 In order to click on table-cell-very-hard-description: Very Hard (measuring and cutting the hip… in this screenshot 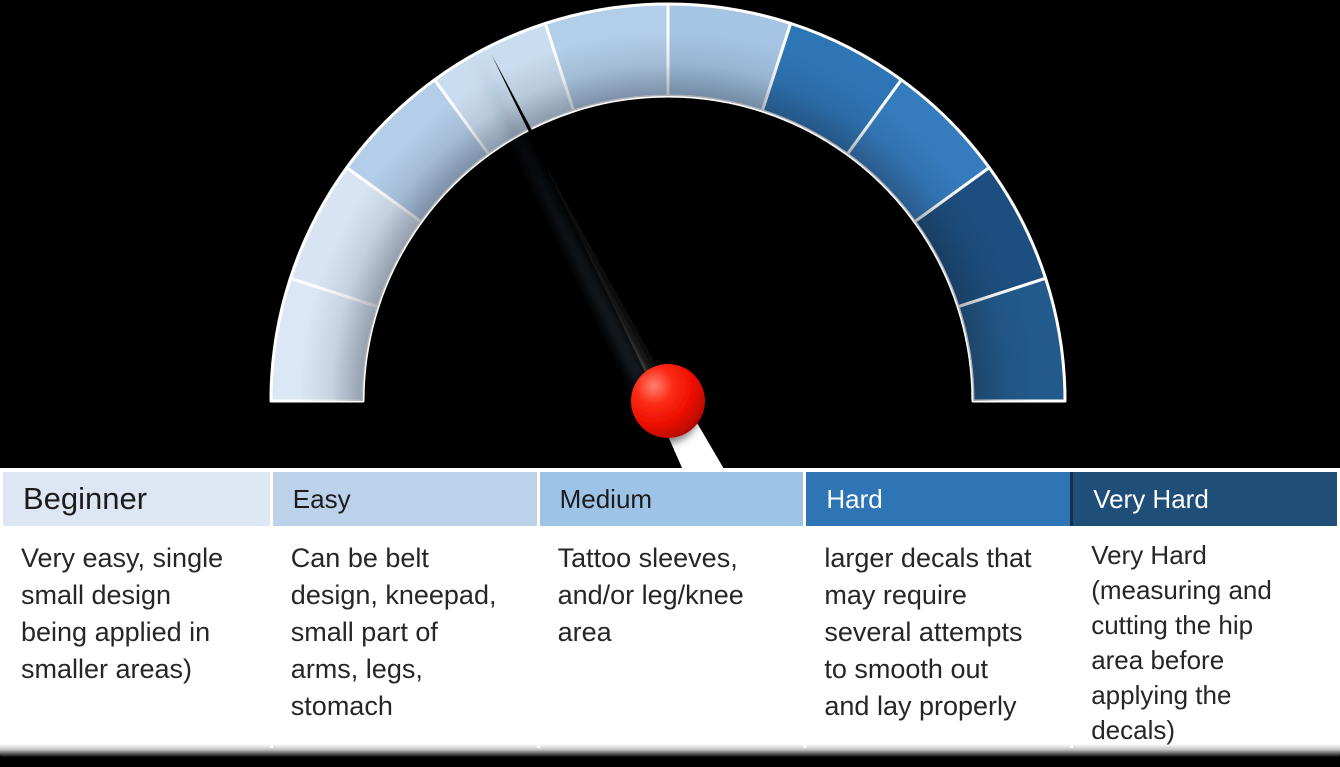, I will do `click(1203, 637)`.